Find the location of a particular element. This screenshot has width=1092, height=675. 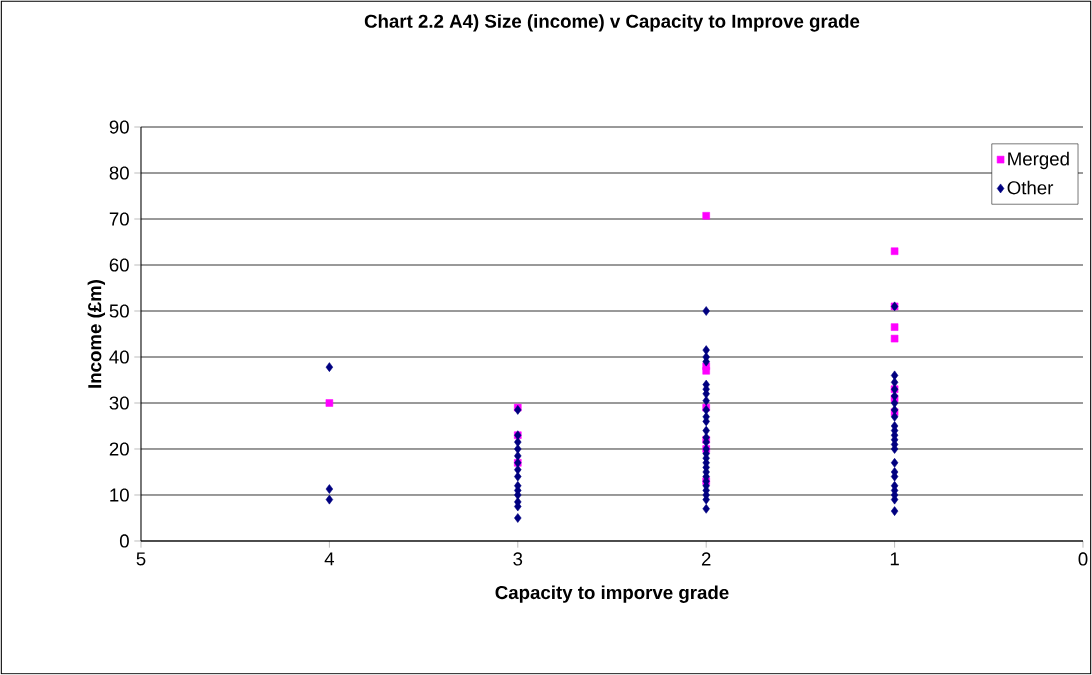

legend-label: Other is located at coordinates (1030, 187).